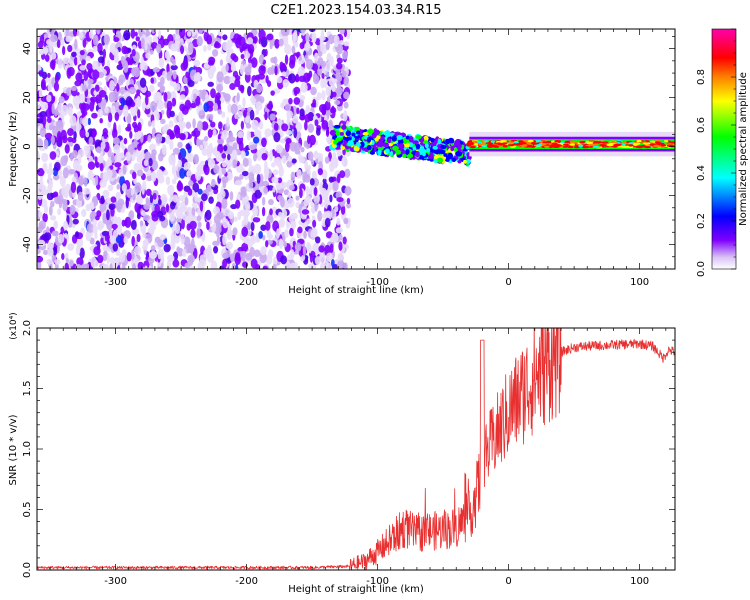 The image size is (750, 600). I want to click on heatmap-x-tick-label: -100, so click(377, 282).